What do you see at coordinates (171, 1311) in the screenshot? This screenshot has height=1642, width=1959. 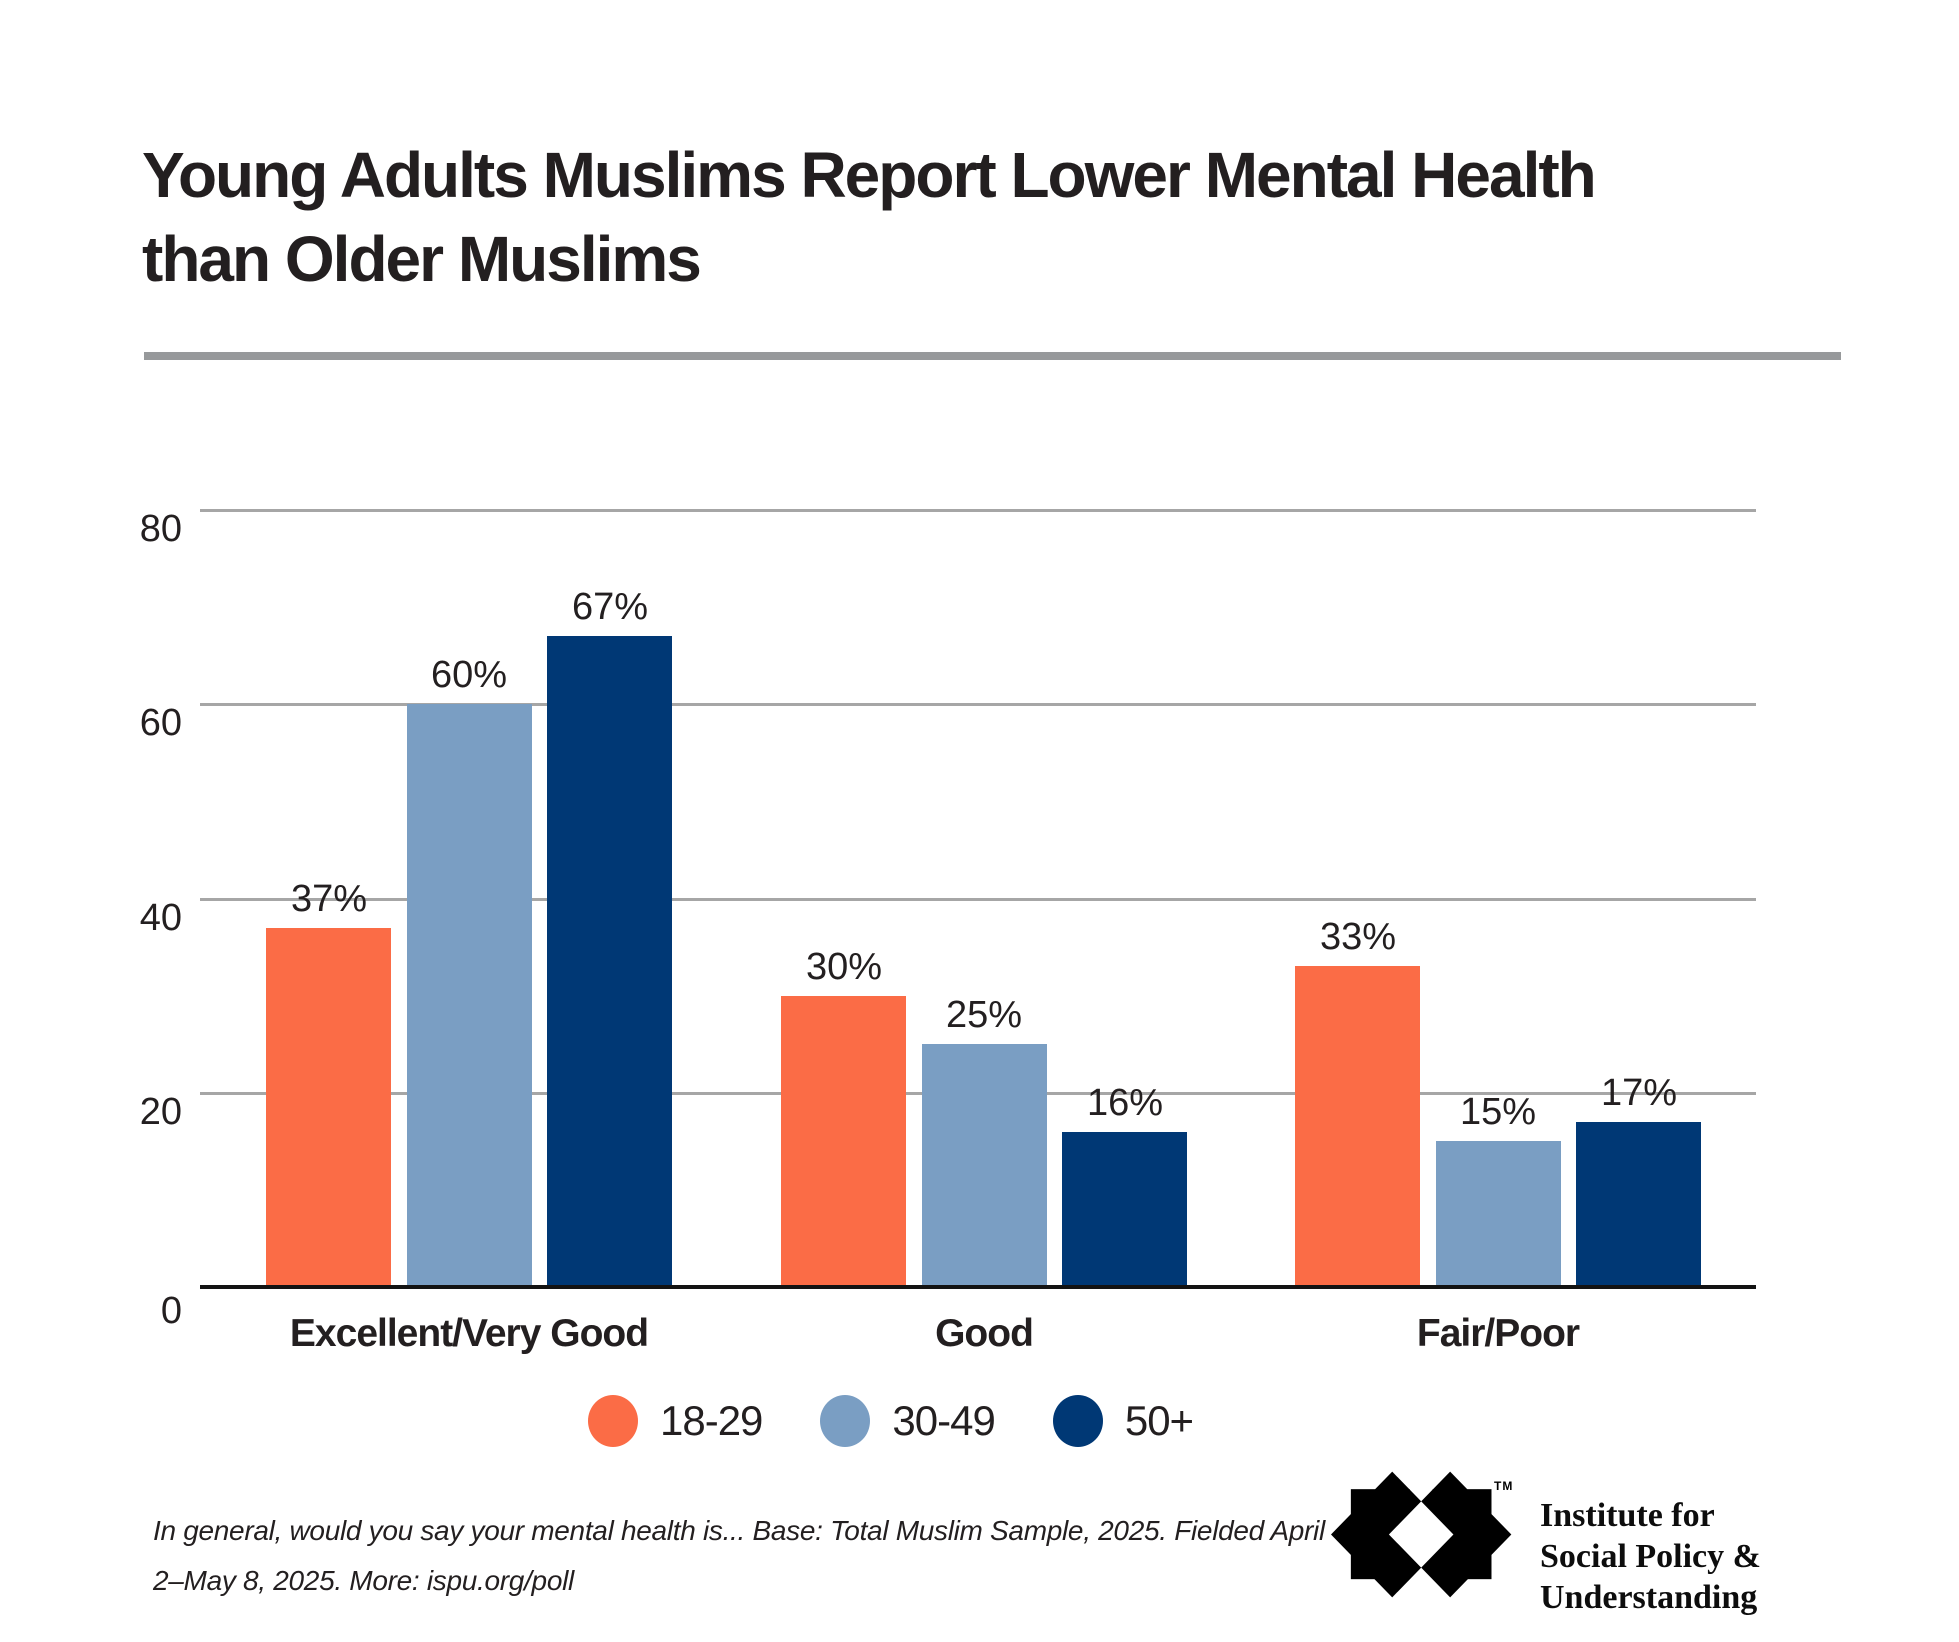 I see `y-axis-label-0: 0` at bounding box center [171, 1311].